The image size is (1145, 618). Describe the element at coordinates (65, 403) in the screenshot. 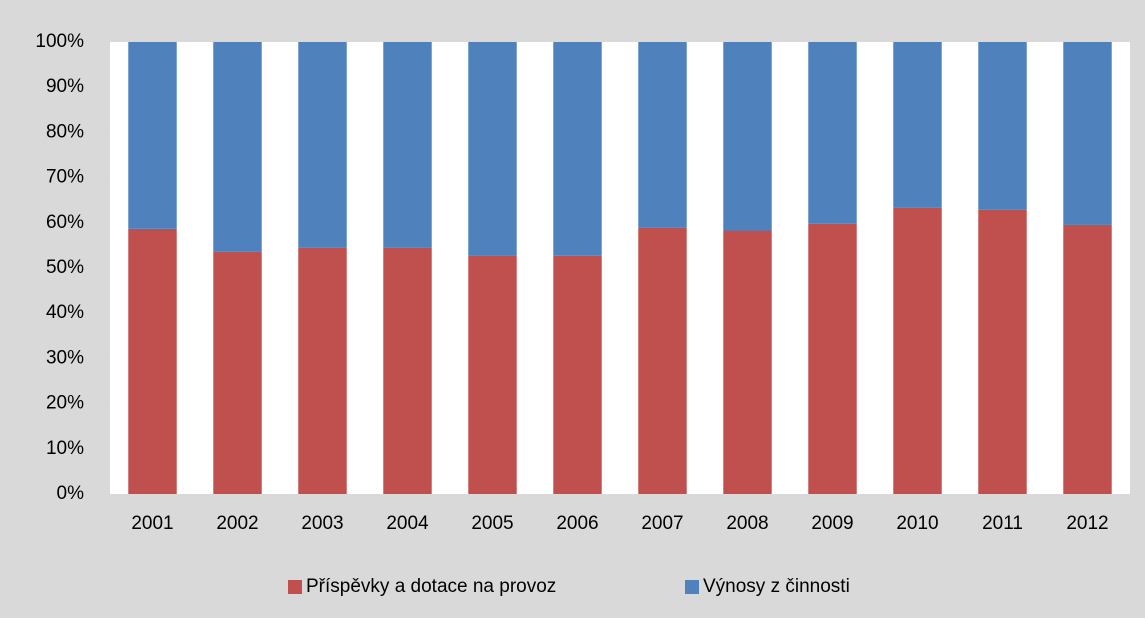

I see `y-tick-label: 20%` at that location.